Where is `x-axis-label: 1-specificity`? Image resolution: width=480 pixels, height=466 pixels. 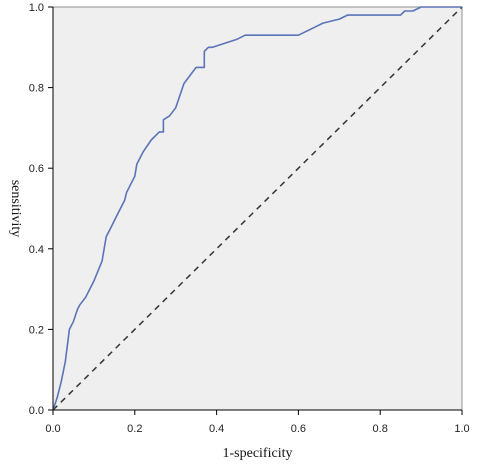 x-axis-label: 1-specificity is located at coordinates (258, 453).